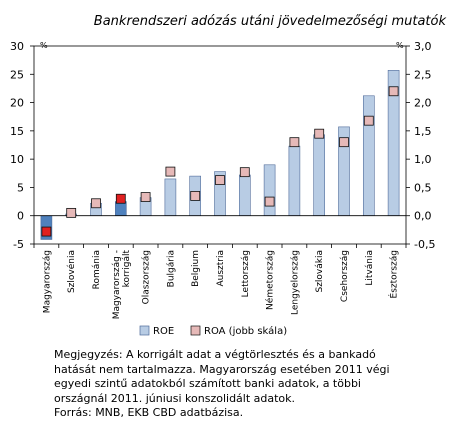  What do you see at coordinates (295, 282) in the screenshot?
I see `category-label: Lengyelország` at bounding box center [295, 282].